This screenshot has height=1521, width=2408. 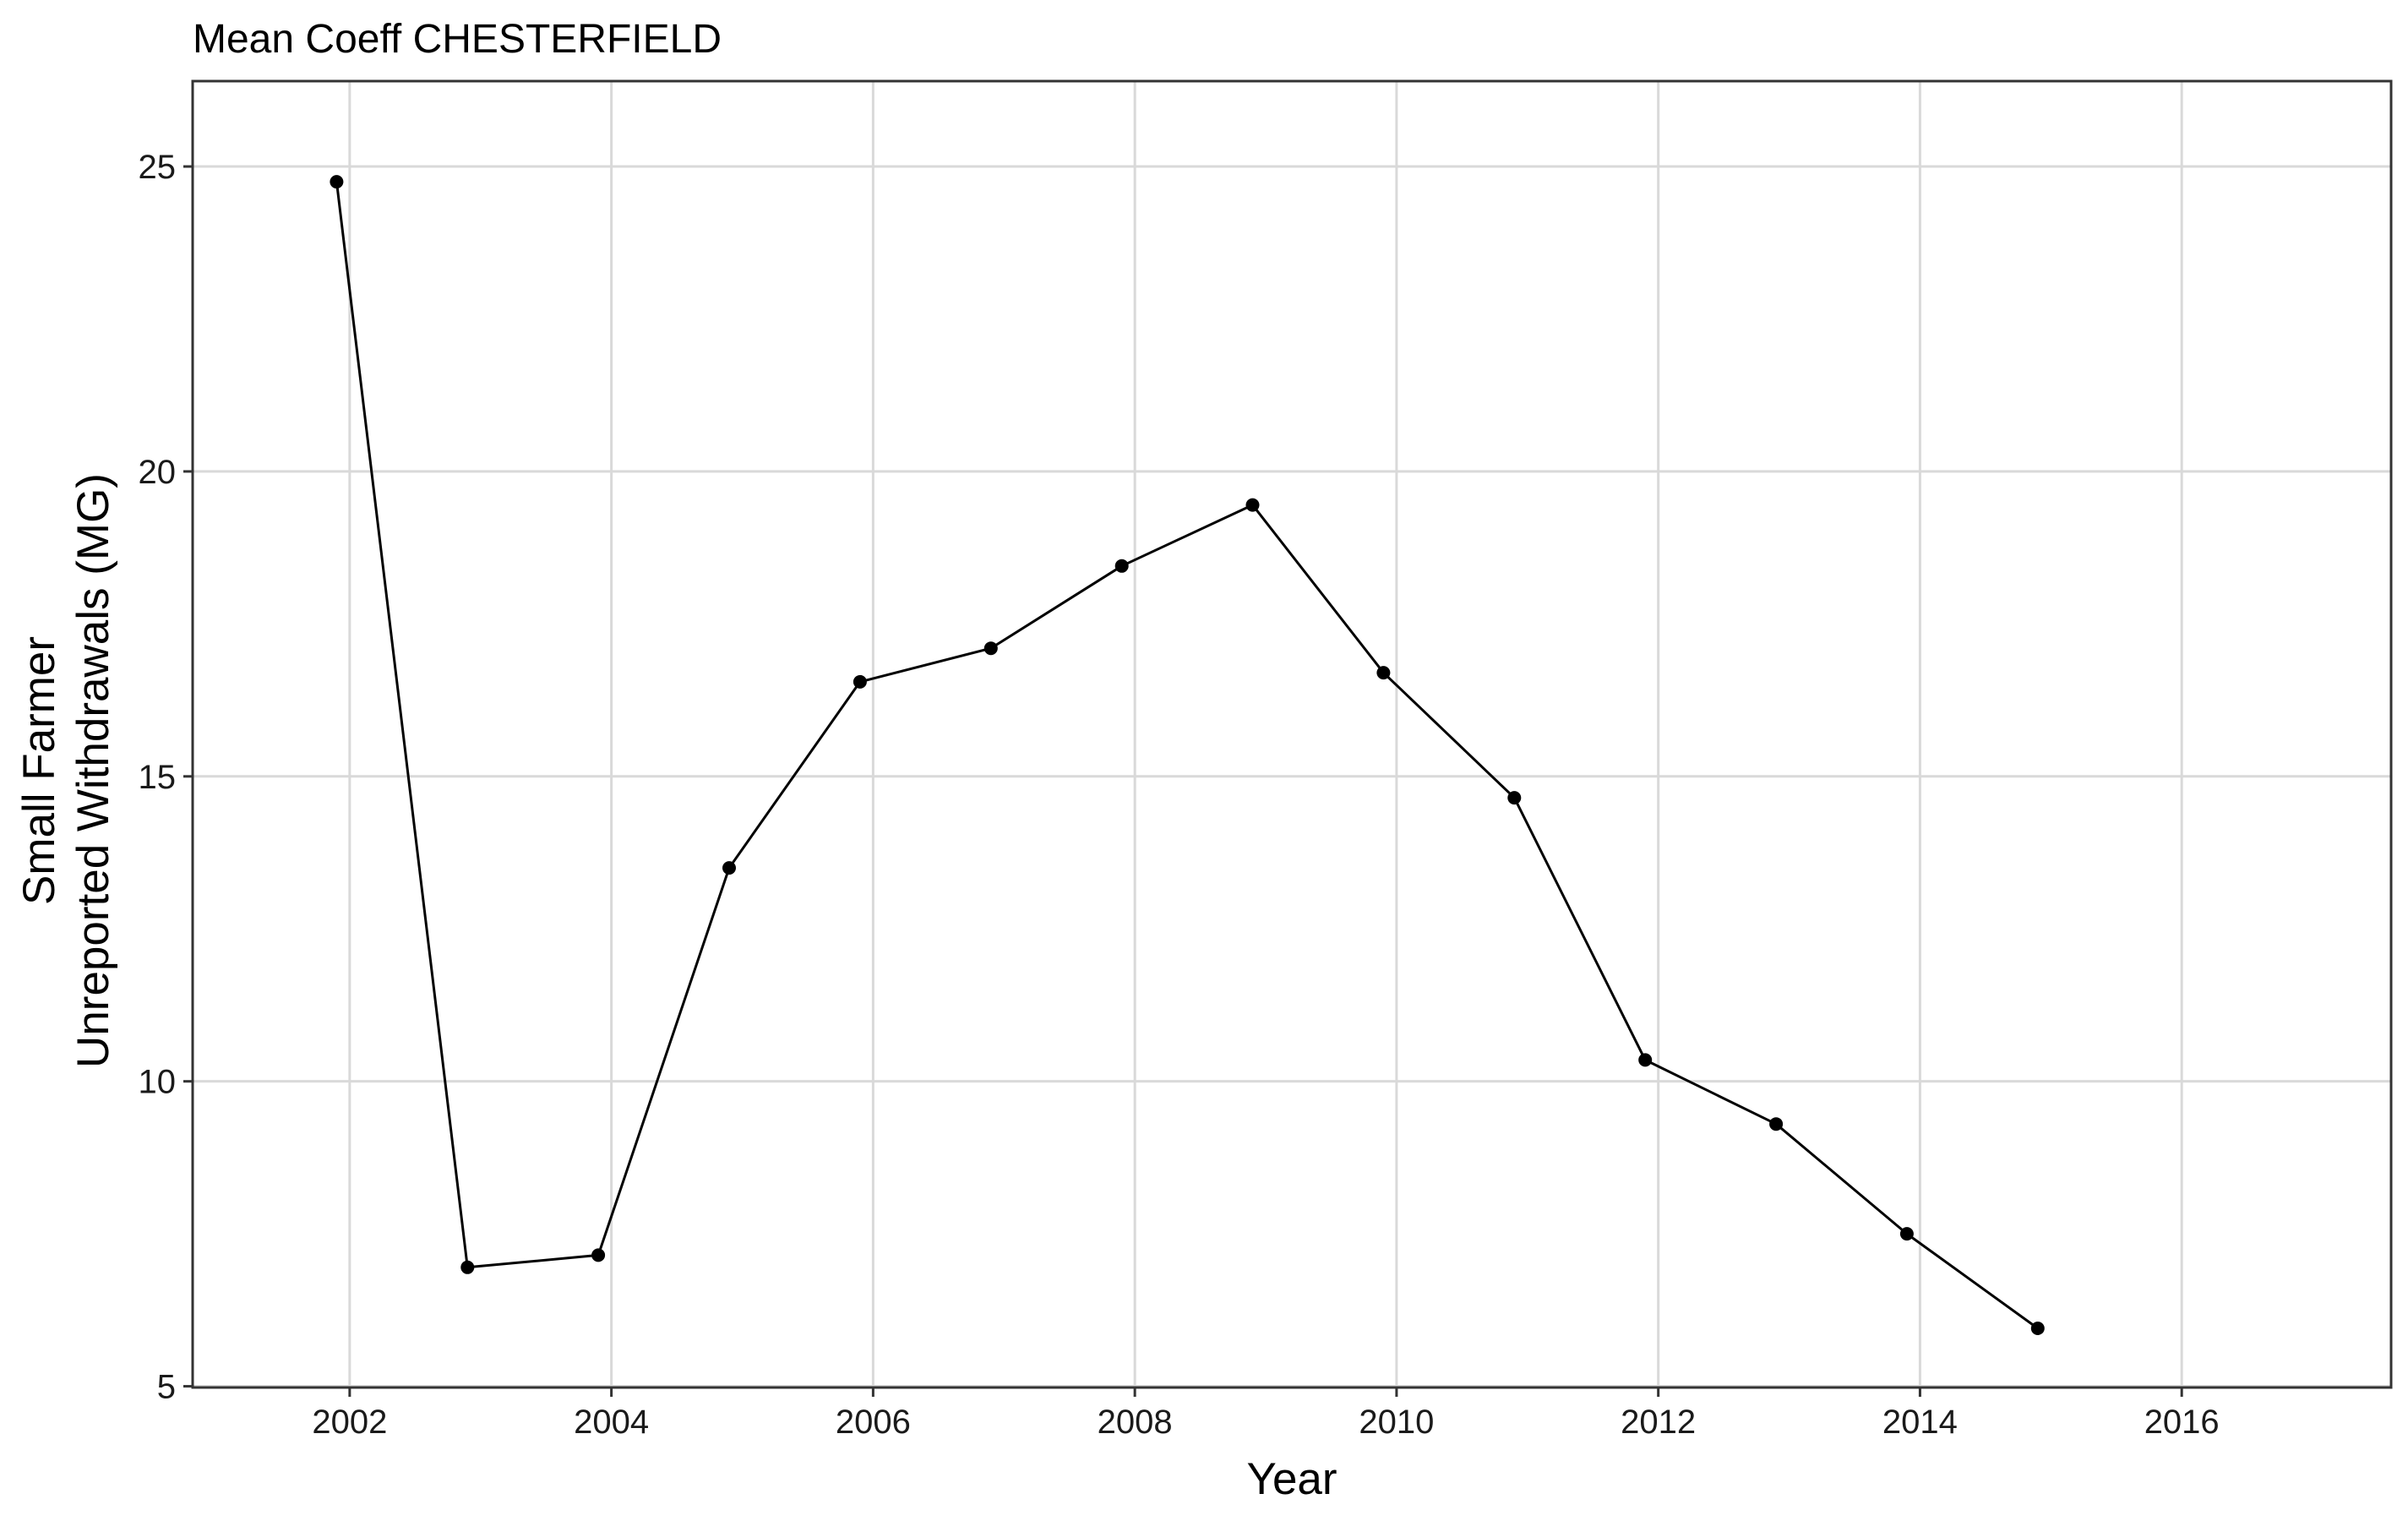 I want to click on x-tick-label: 2006, so click(x=873, y=1422).